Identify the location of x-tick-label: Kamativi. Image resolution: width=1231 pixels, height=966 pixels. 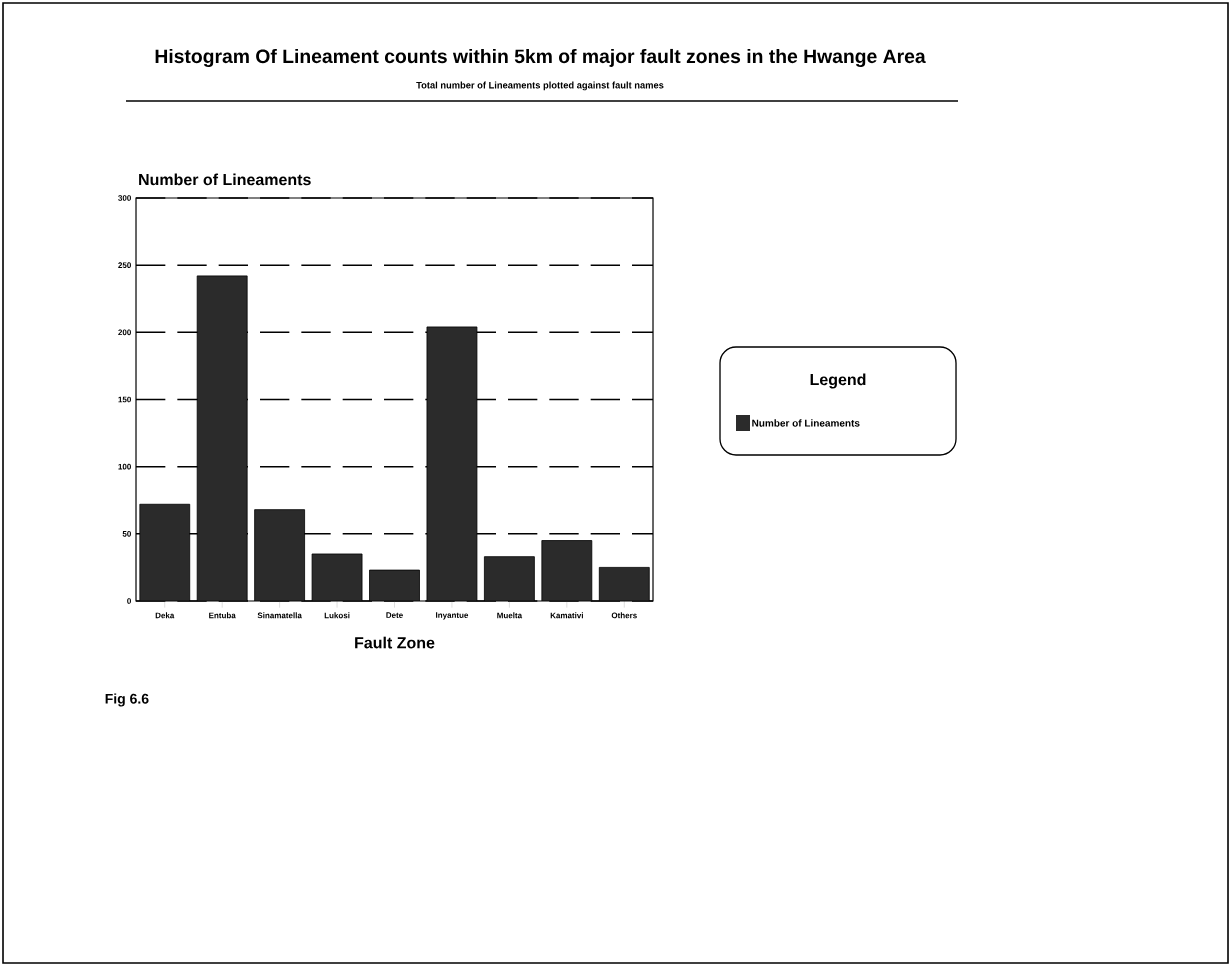
(566, 615).